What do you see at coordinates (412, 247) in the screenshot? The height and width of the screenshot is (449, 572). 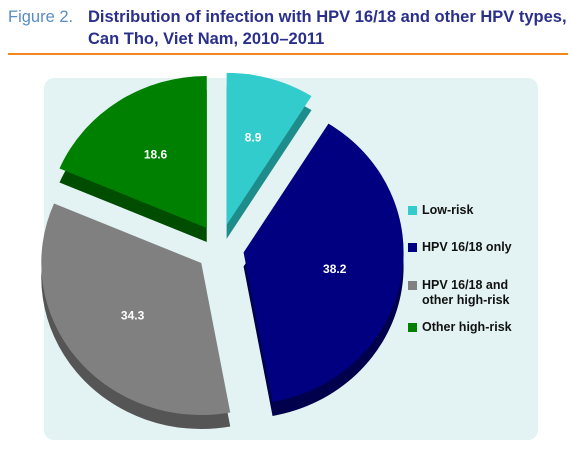 I see `legend-swatch-hpv1618-only` at bounding box center [412, 247].